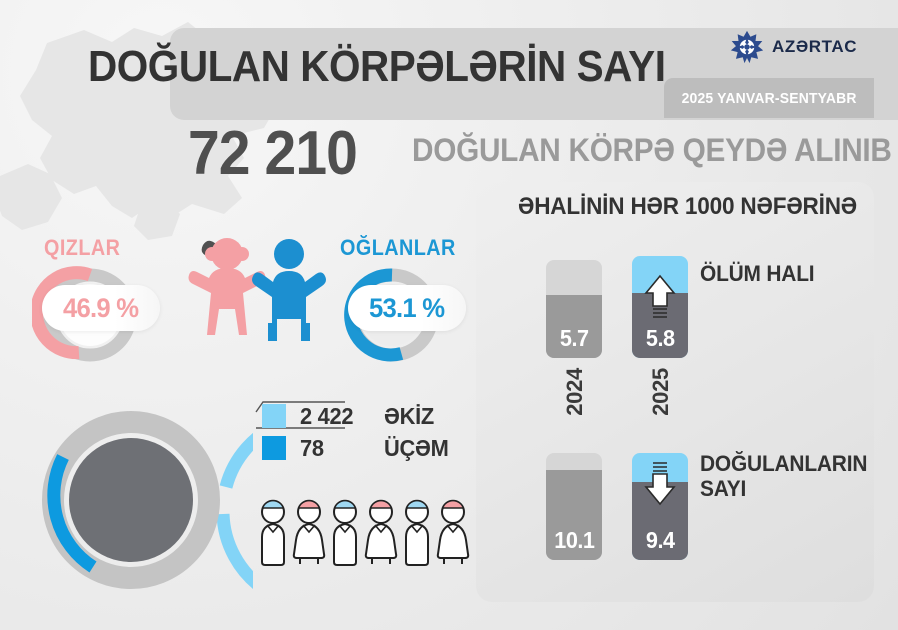 The image size is (898, 630). What do you see at coordinates (377, 66) in the screenshot?
I see `page-title: DOĞULAN KÖRPƏLƏRİN SAYI` at bounding box center [377, 66].